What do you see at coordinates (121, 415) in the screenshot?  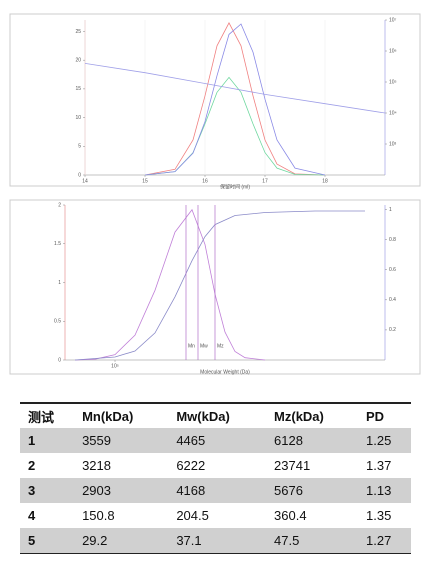 I see `header-cell: Mn(kDa)` at bounding box center [121, 415].